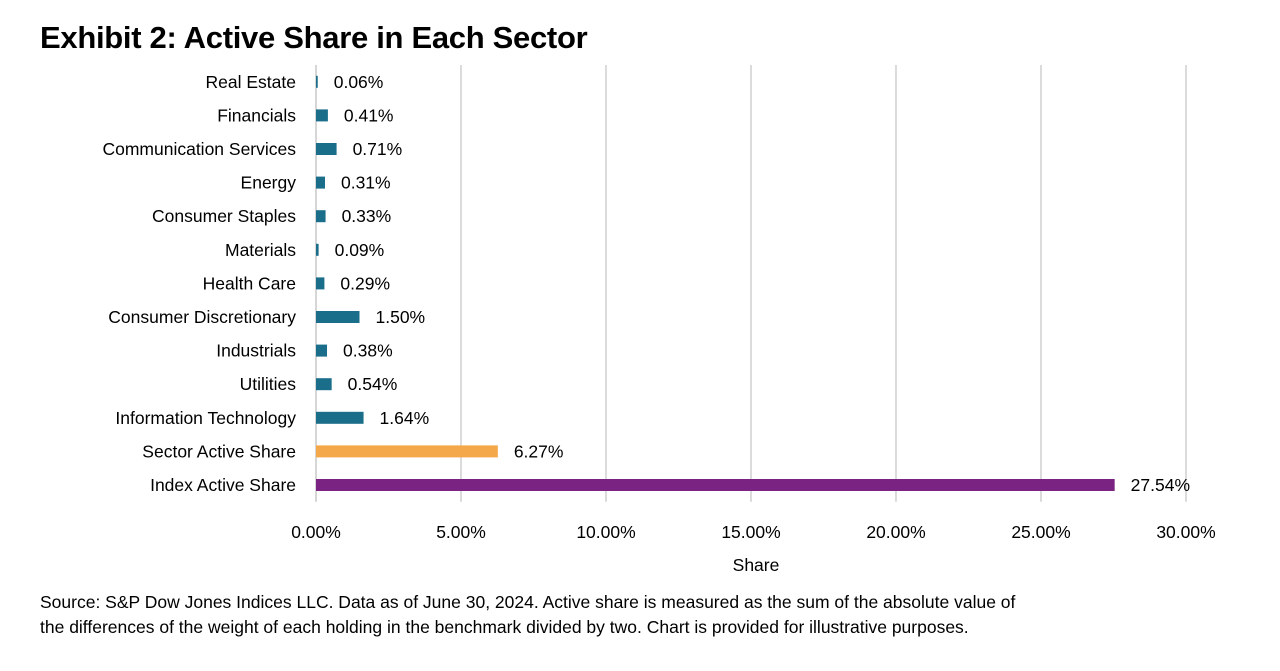 This screenshot has width=1280, height=671. What do you see at coordinates (268, 384) in the screenshot?
I see `category-label: Utilities` at bounding box center [268, 384].